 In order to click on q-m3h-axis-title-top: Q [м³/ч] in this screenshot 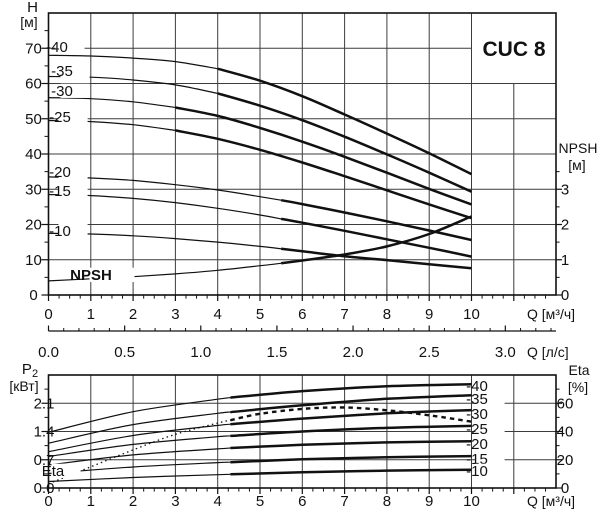, I will do `click(551, 314)`.